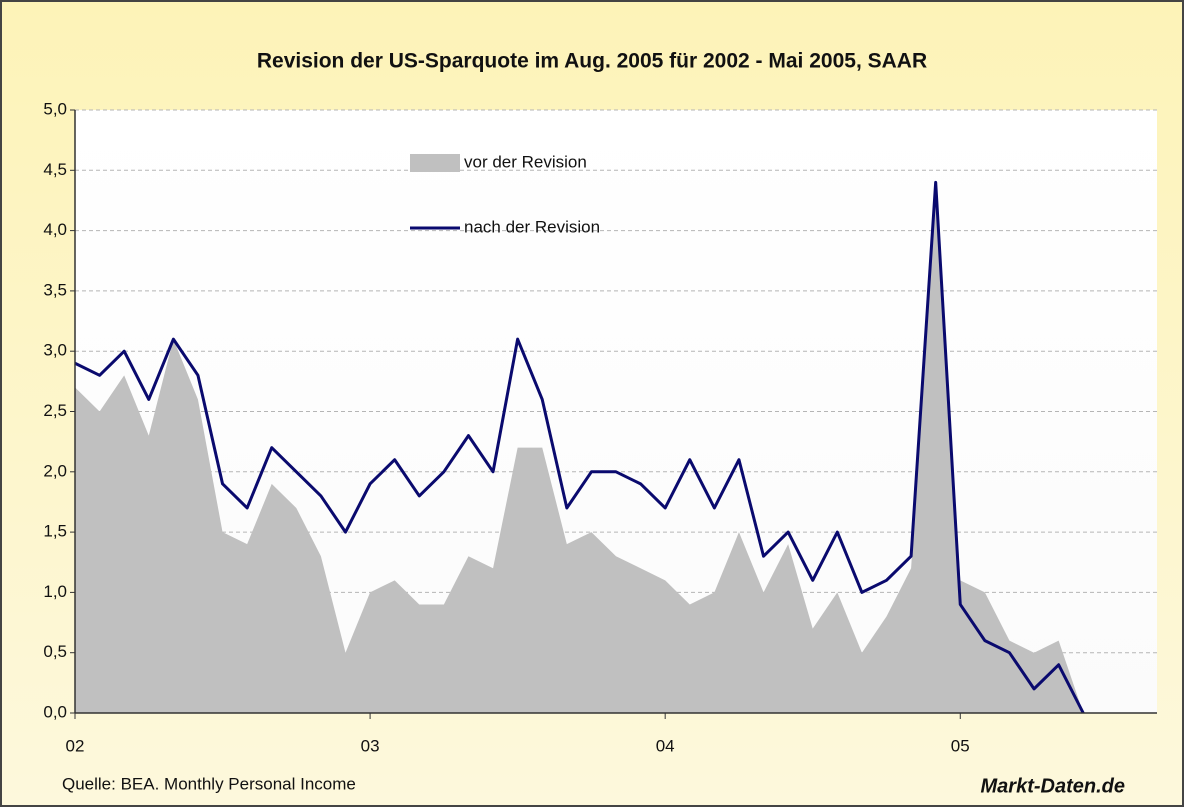 The height and width of the screenshot is (807, 1184). Describe the element at coordinates (370, 745) in the screenshot. I see `x-tick-label: 03` at that location.